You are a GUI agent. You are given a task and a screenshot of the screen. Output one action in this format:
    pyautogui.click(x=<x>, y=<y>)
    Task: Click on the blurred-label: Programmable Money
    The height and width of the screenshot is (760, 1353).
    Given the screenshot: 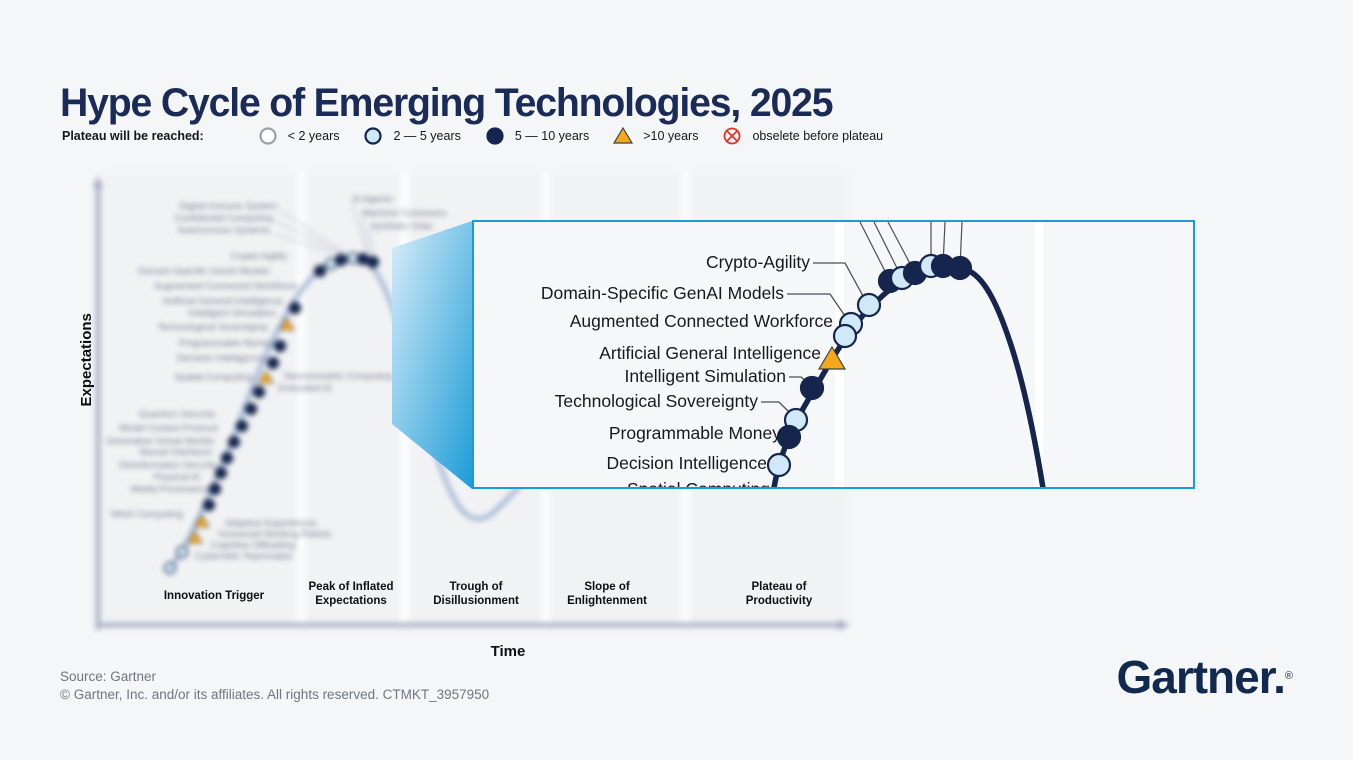 What is the action you would take?
    pyautogui.click(x=225, y=343)
    